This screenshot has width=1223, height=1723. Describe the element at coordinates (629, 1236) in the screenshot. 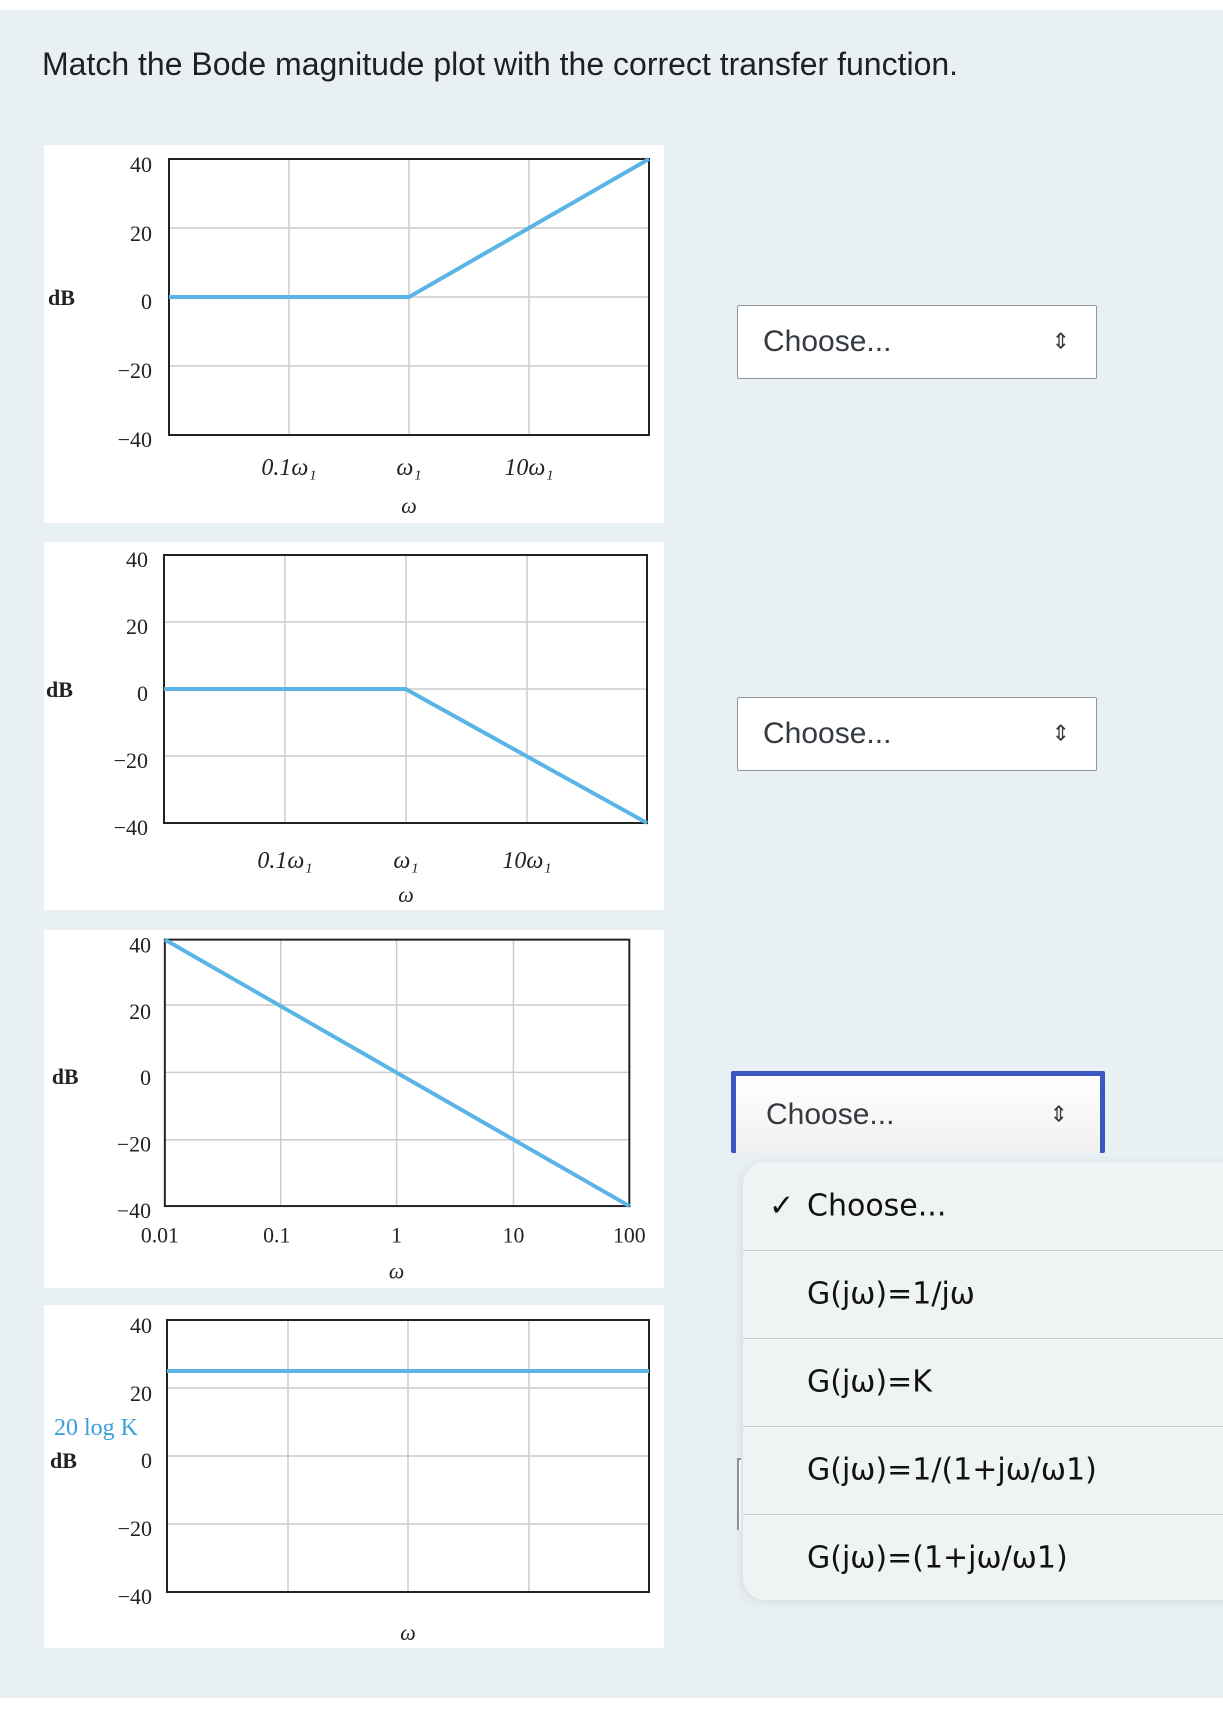

I see `x-tick-label: 100` at that location.